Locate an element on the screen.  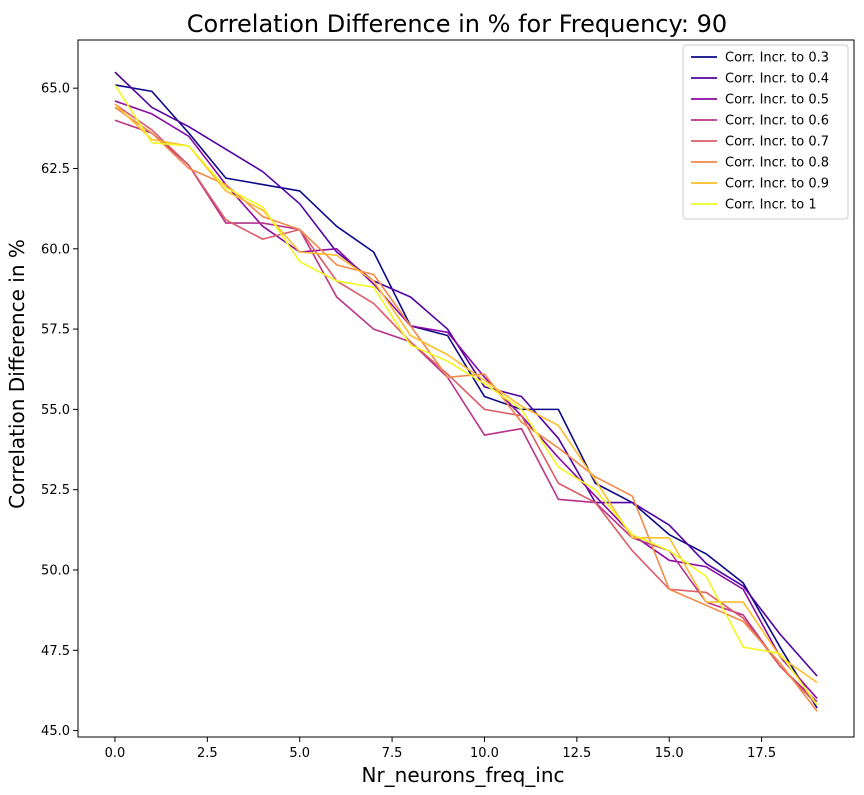
x-tick-label: 15.0 is located at coordinates (669, 753).